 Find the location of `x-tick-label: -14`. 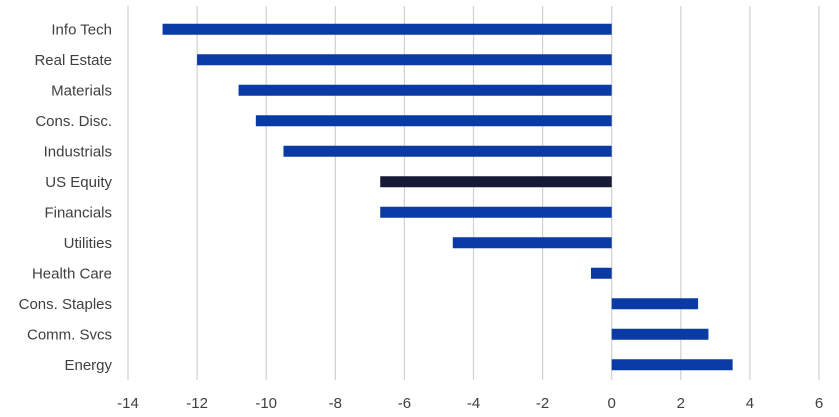

x-tick-label: -14 is located at coordinates (128, 403).